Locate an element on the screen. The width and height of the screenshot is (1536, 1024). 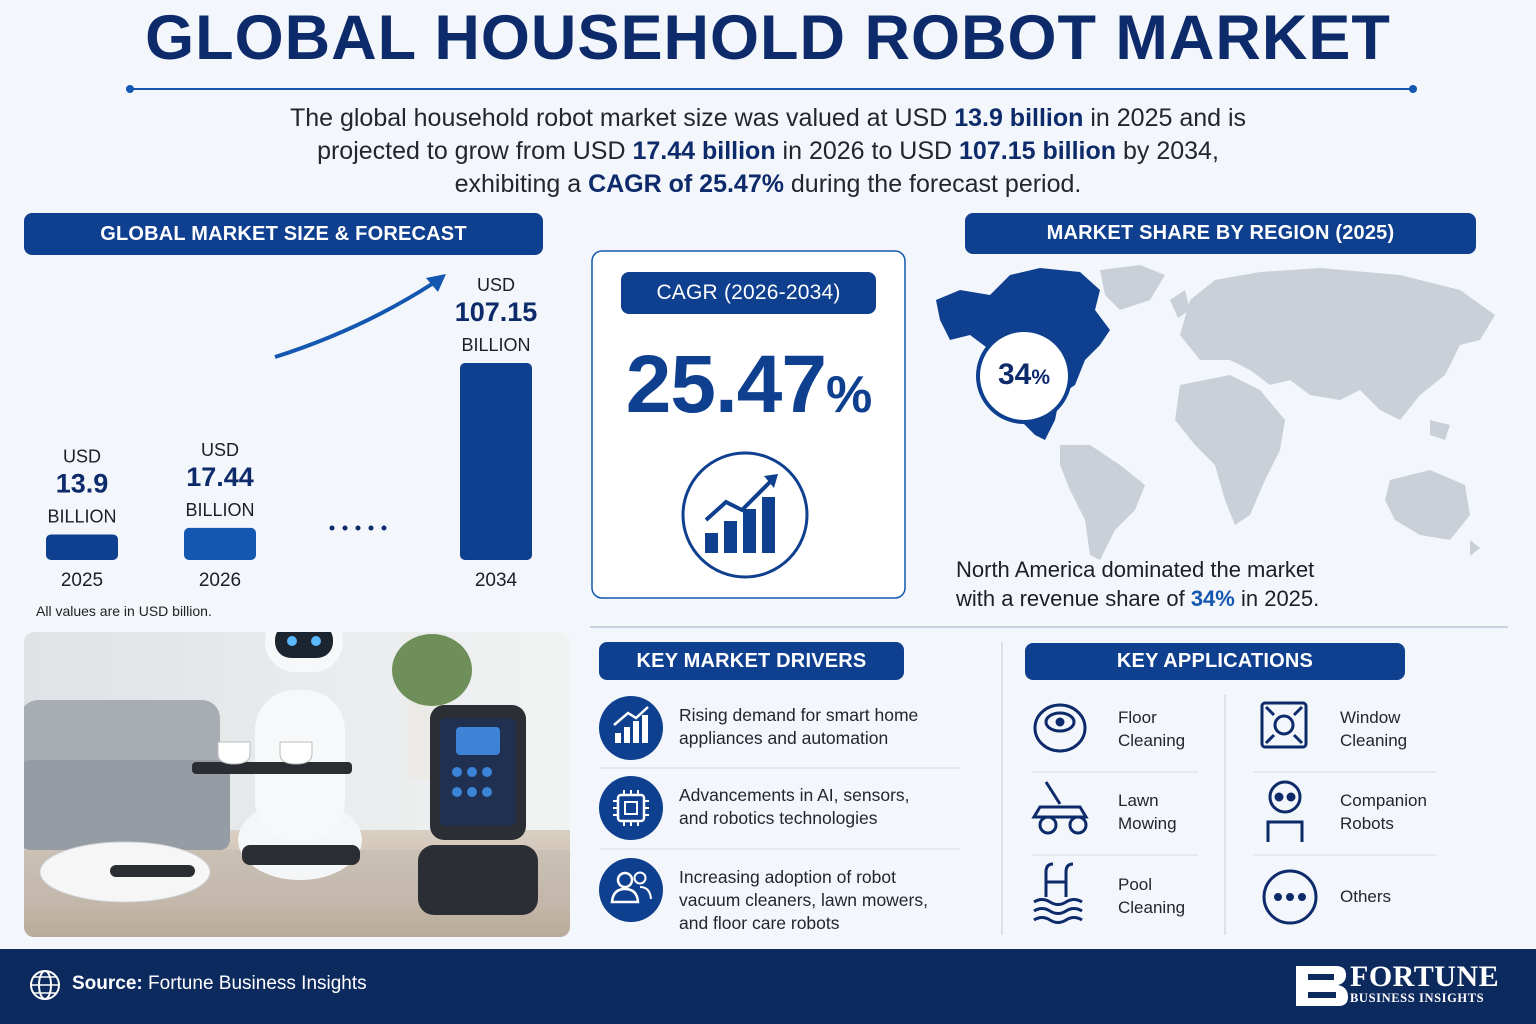
driver-text: vacuum cleaners, lawn mowers, is located at coordinates (803, 900).